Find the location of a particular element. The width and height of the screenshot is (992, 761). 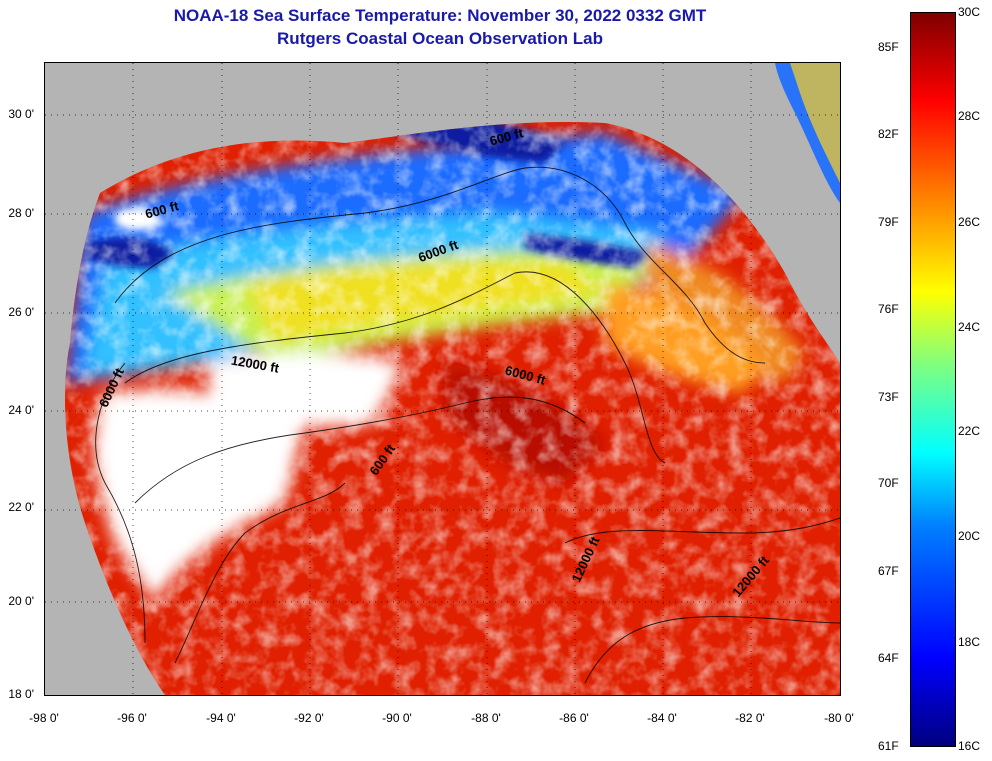

cbar-label-67f: 67F is located at coordinates (888, 571).